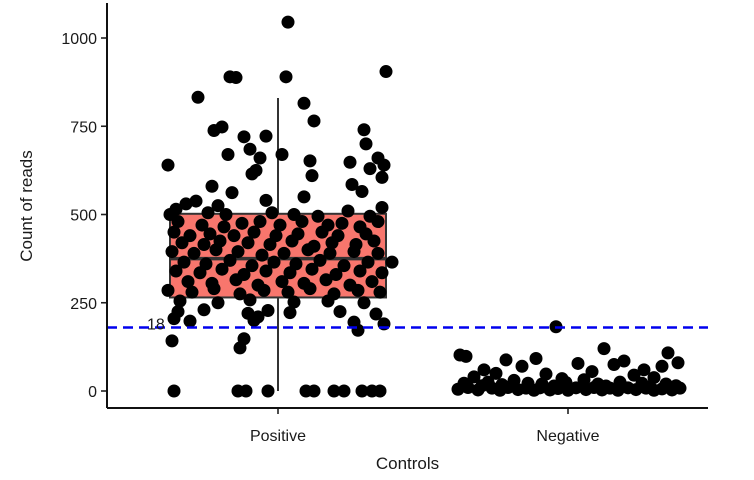  What do you see at coordinates (79, 39) in the screenshot?
I see `y-tick-label: 1000` at bounding box center [79, 39].